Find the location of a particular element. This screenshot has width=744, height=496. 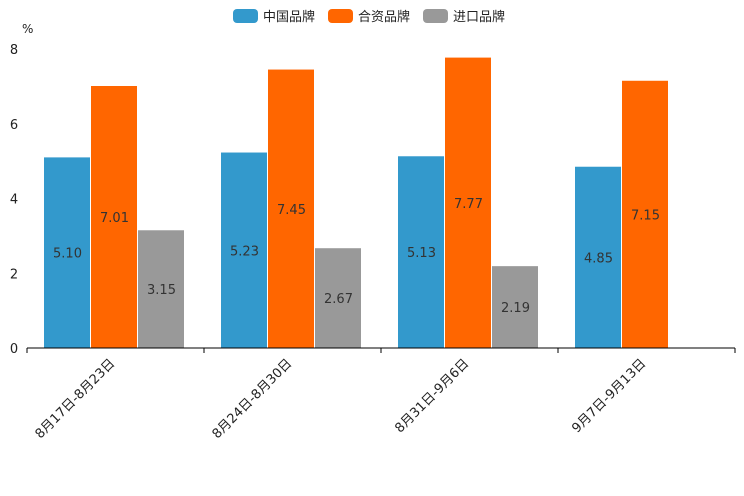

bar-value-label: 5.23 is located at coordinates (244, 251).